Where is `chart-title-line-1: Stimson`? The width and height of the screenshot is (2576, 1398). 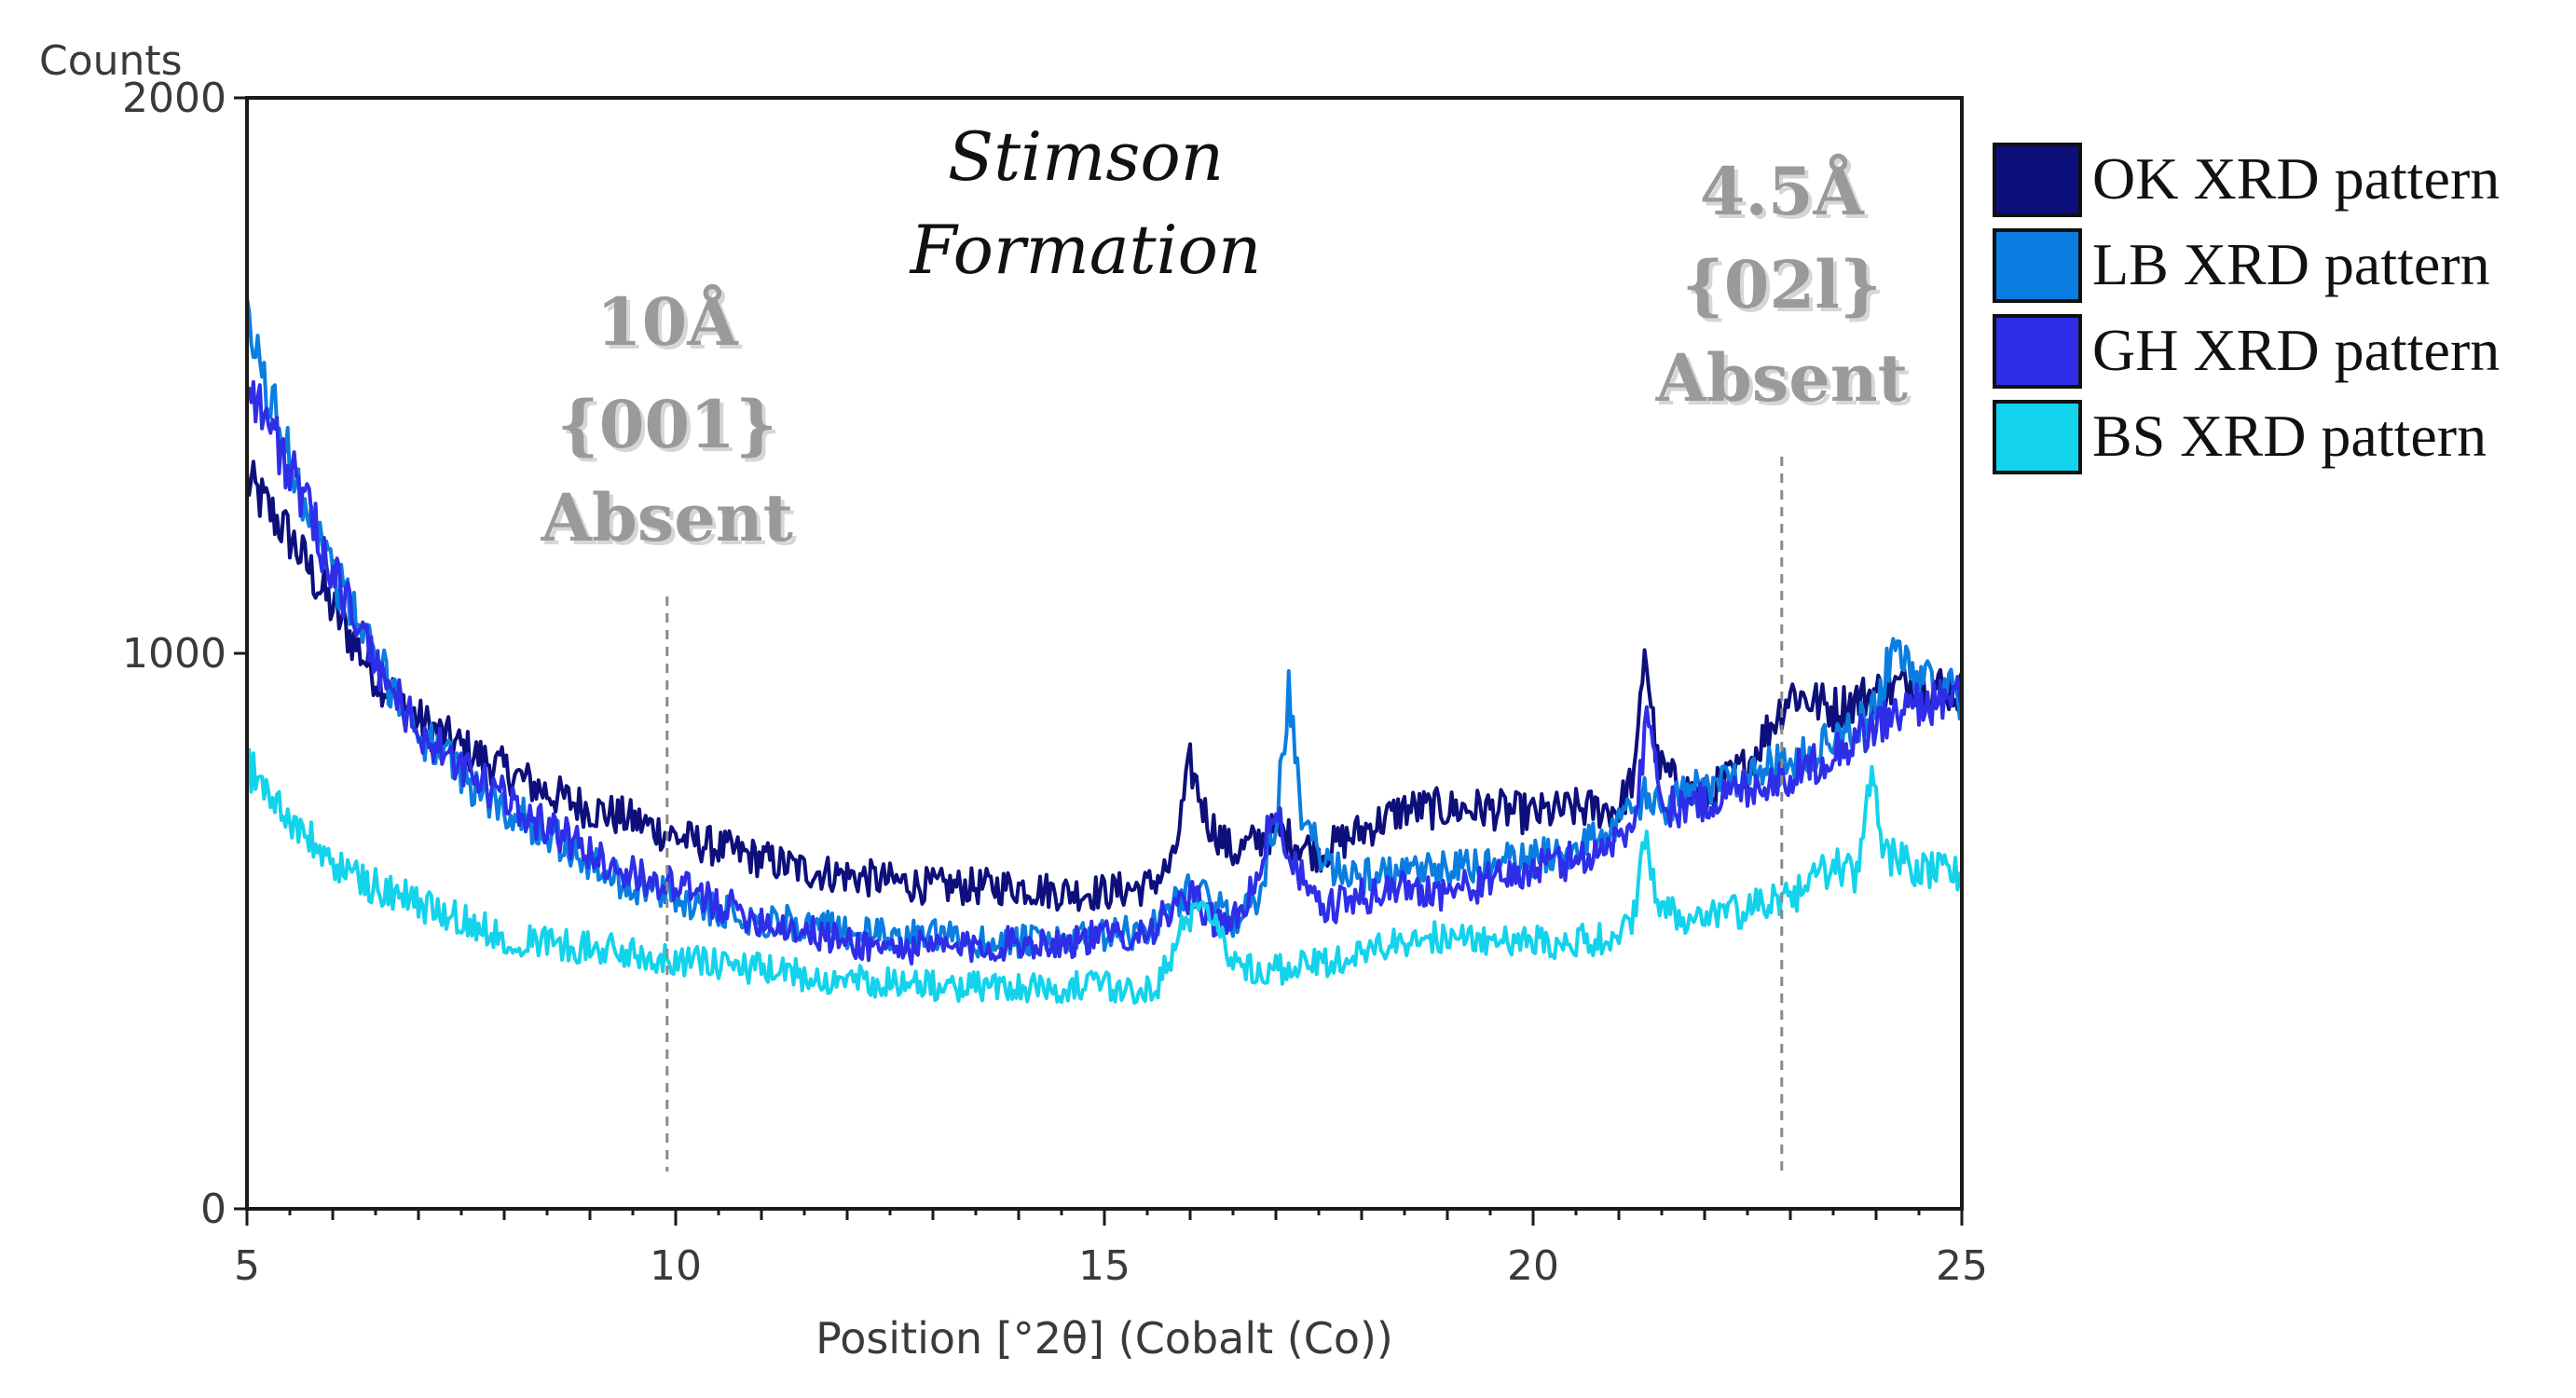
chart-title-line-1: Stimson is located at coordinates (1086, 156).